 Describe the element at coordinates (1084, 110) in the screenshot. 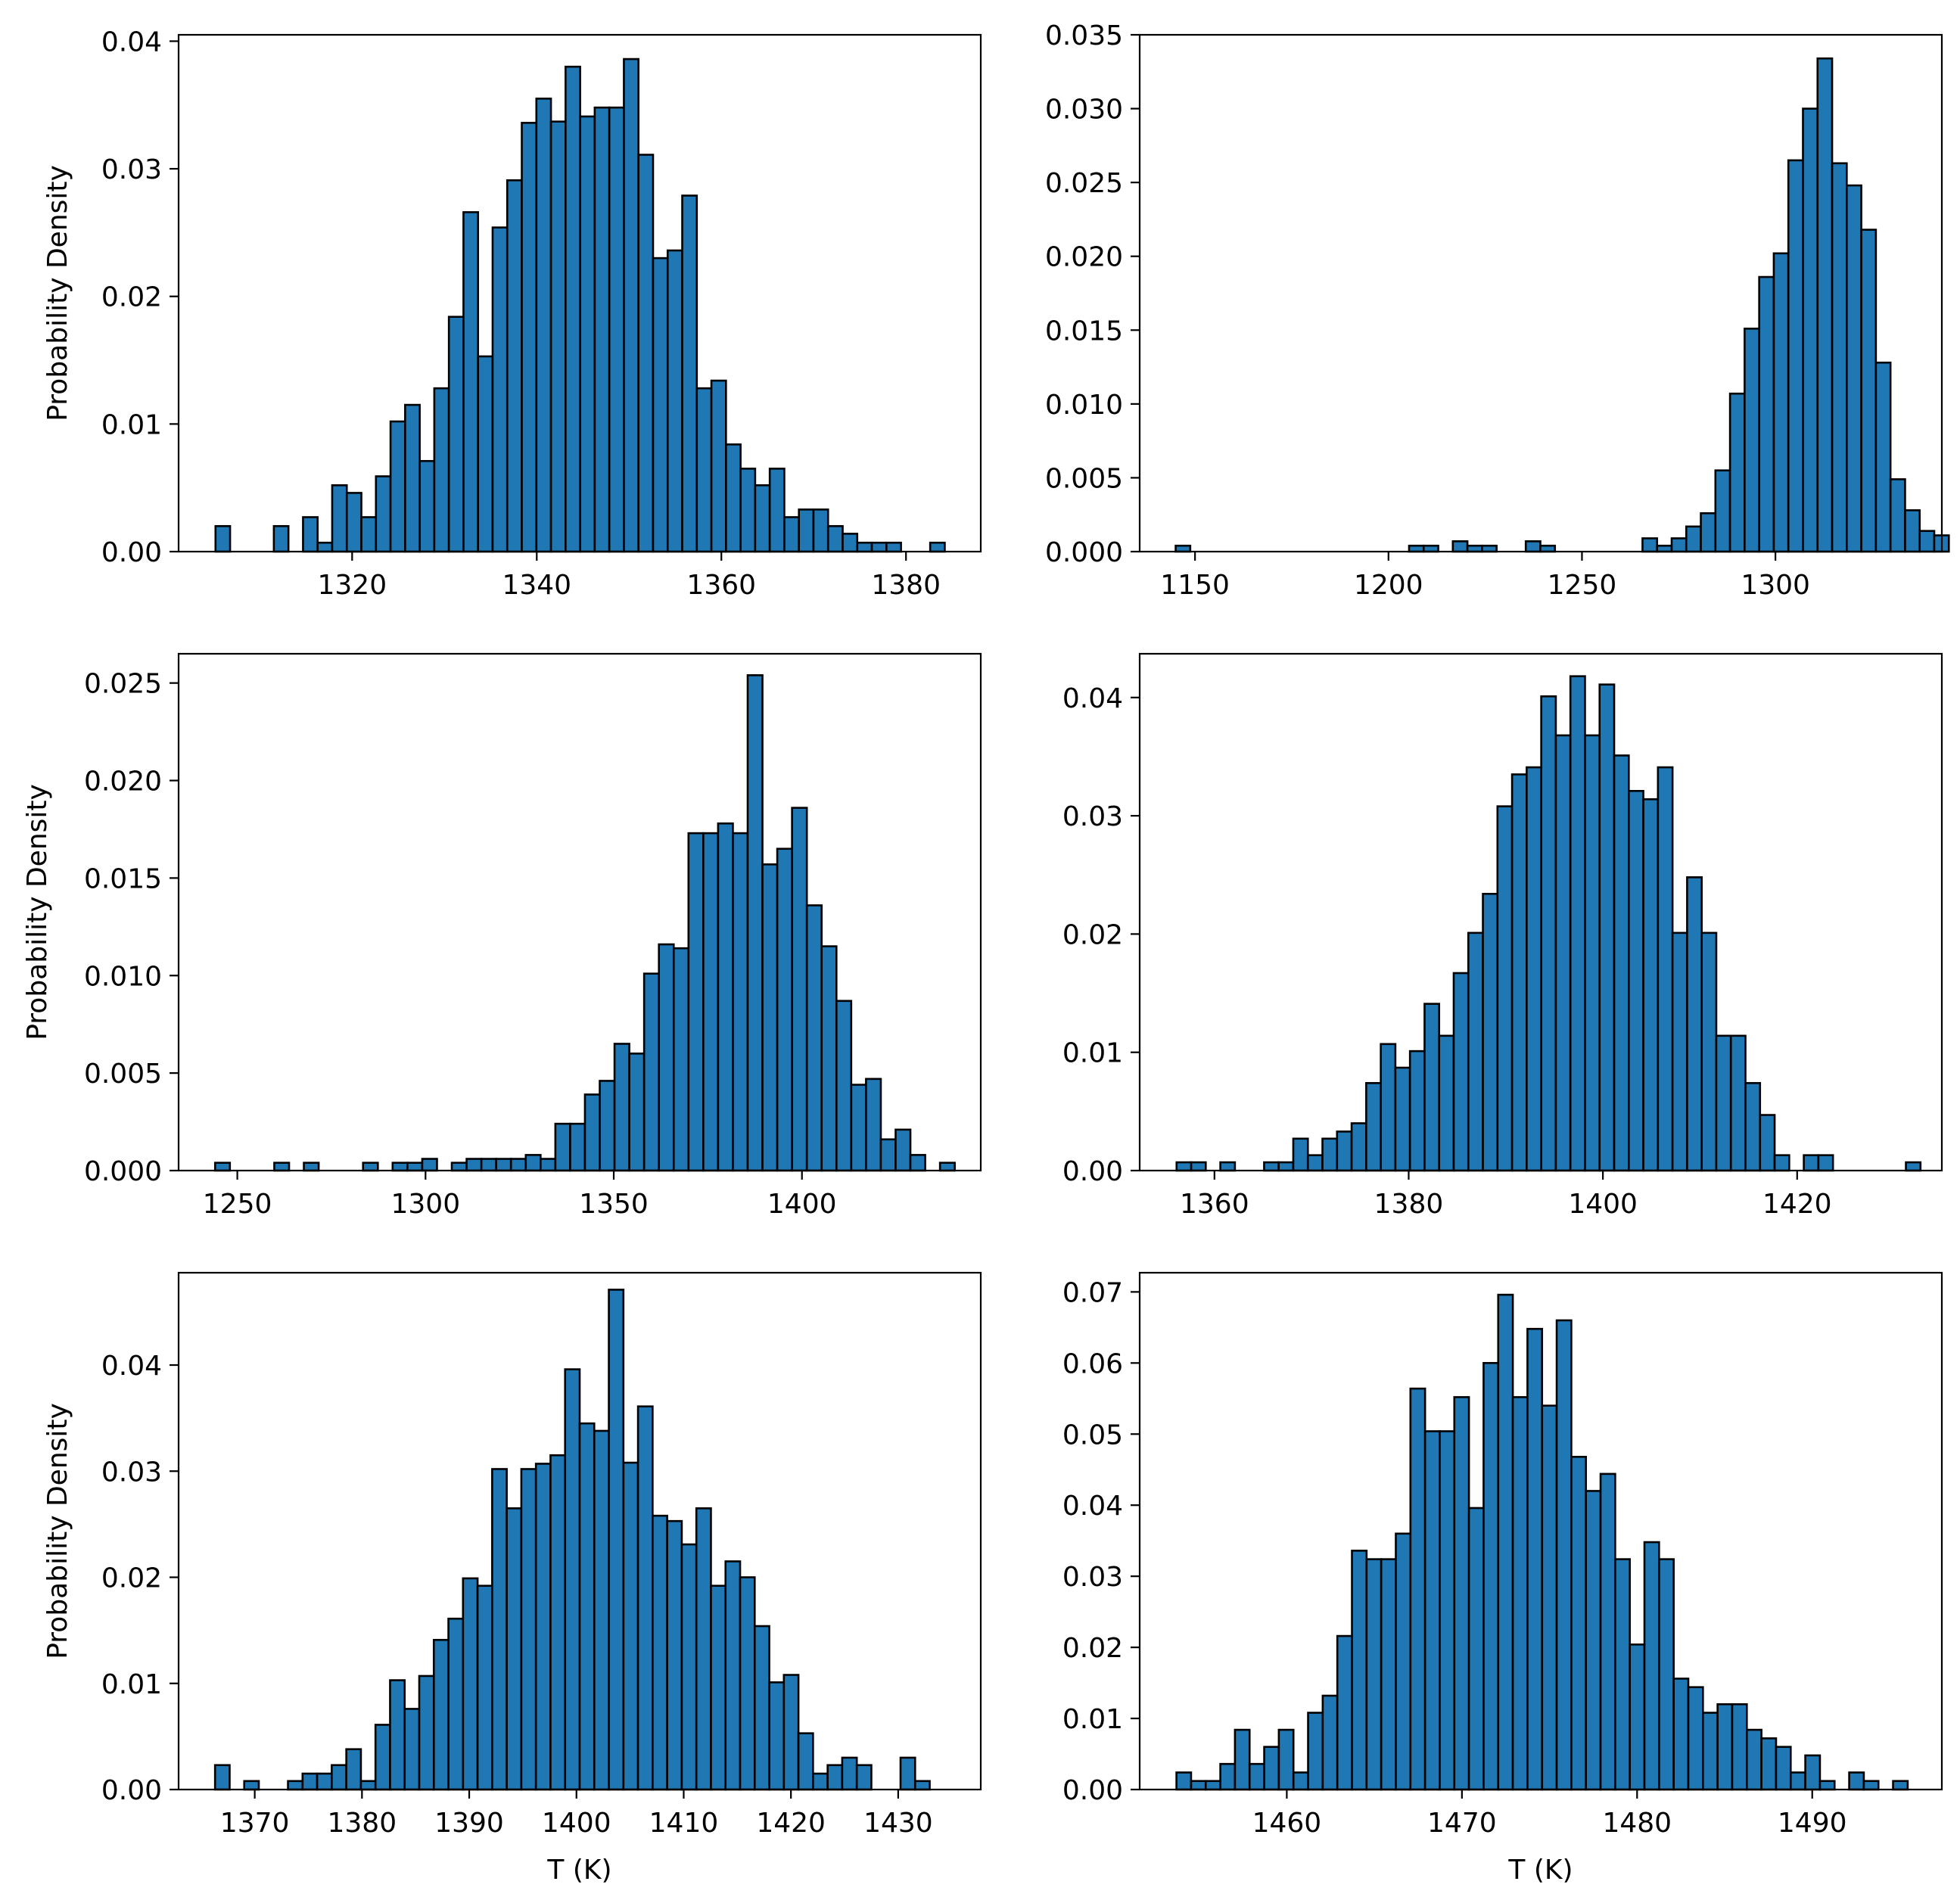

I see `y-tick-label: 0.030` at that location.